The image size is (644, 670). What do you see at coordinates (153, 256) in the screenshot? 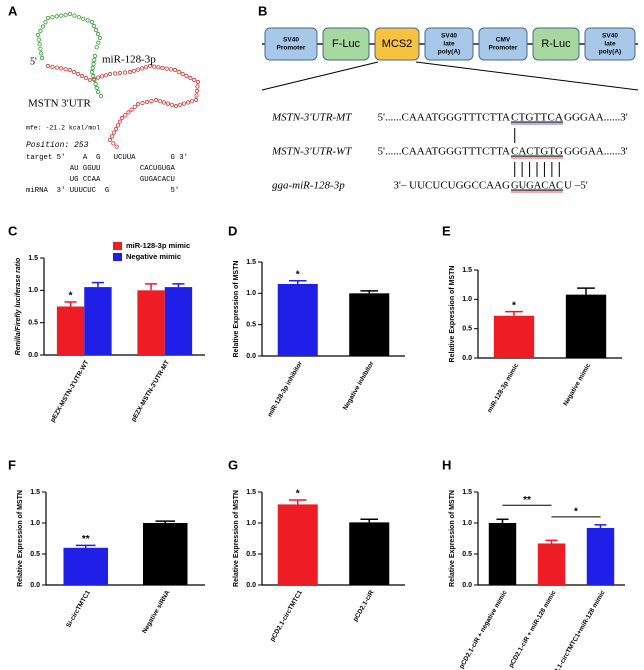
I see `legend-label: Negative mimic` at bounding box center [153, 256].